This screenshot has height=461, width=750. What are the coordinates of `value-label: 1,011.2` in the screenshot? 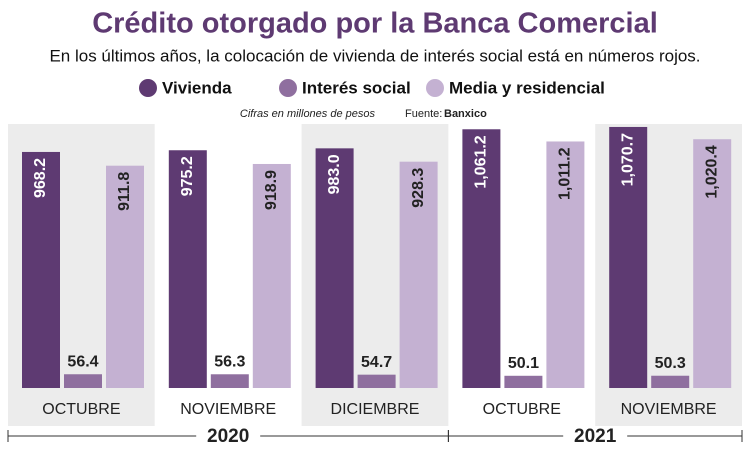 It's located at (565, 173).